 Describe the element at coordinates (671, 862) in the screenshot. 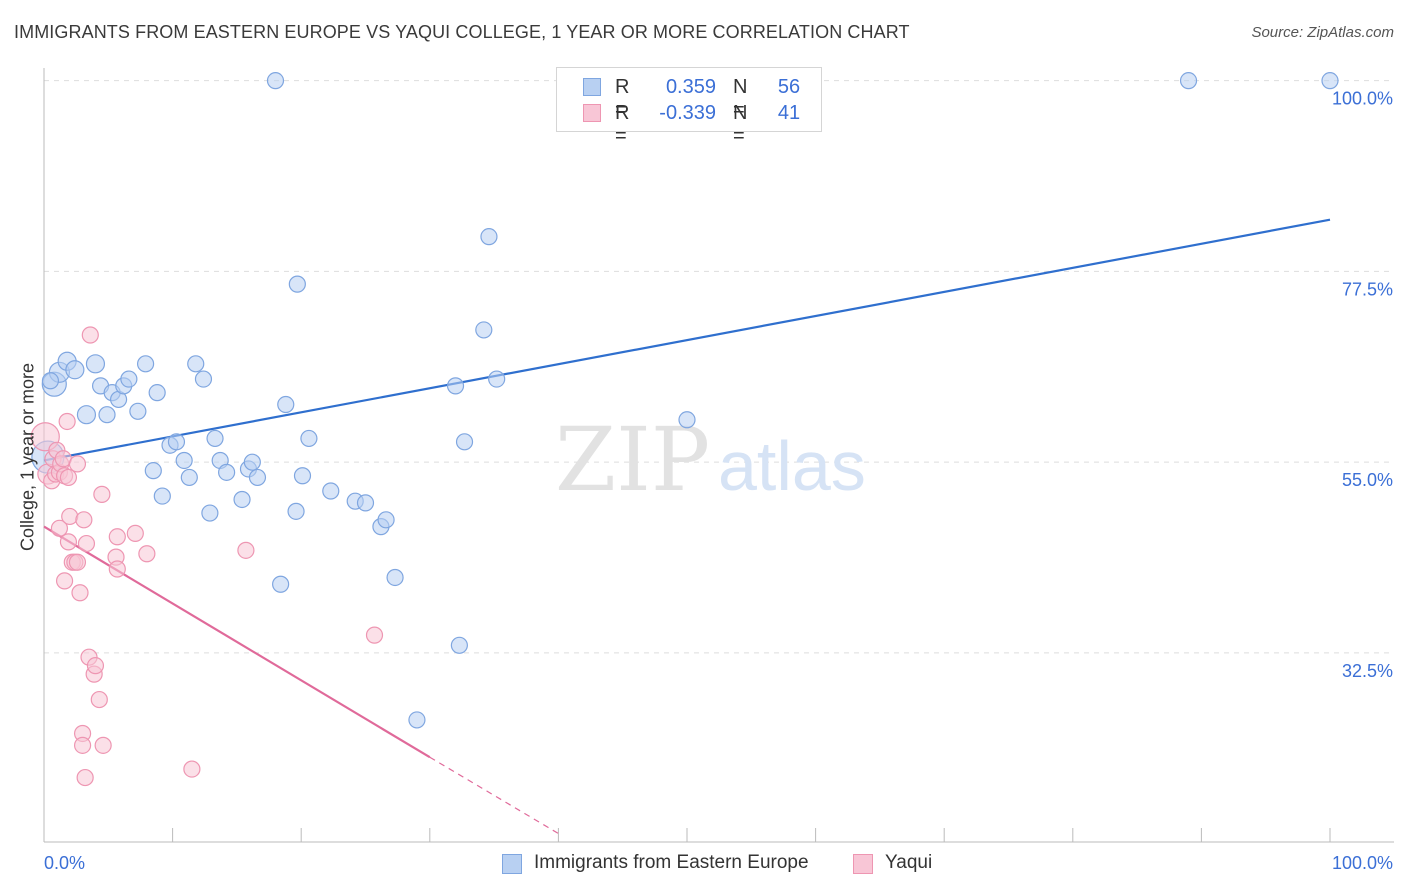

I see `bottom-legend-label: Immigrants from Eastern Europe` at that location.